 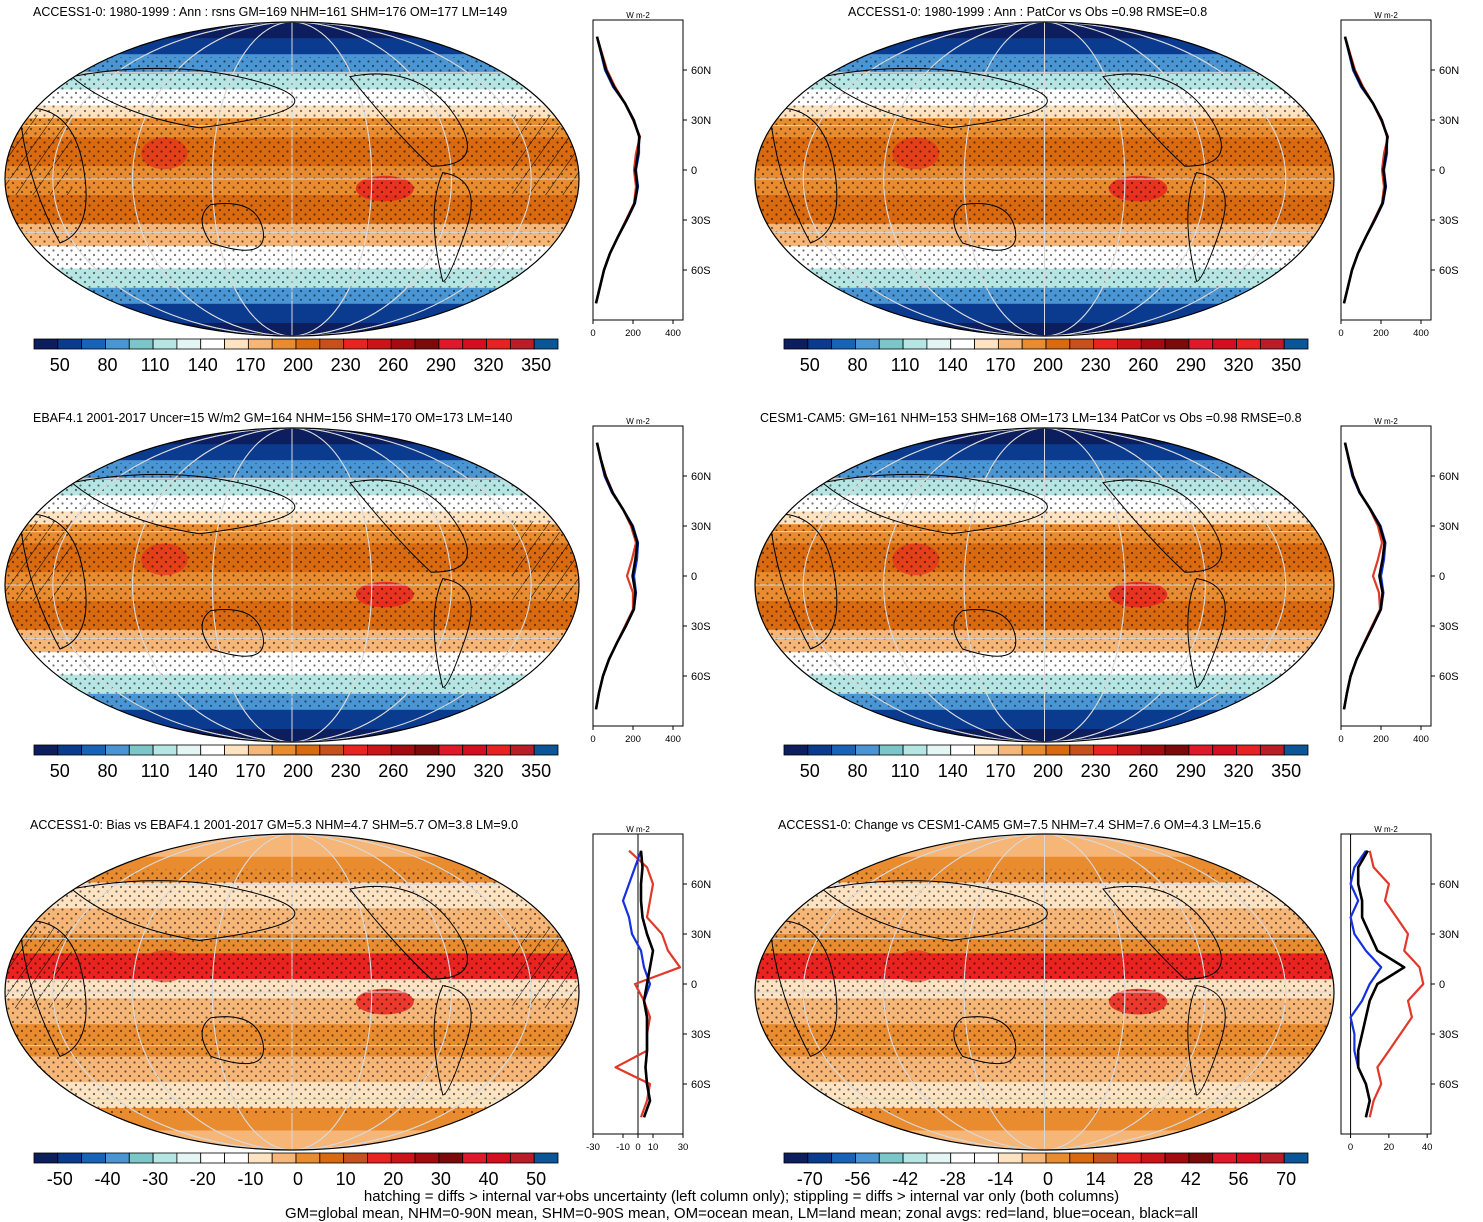 I want to click on colorbar-label: -20, so click(x=203, y=1179).